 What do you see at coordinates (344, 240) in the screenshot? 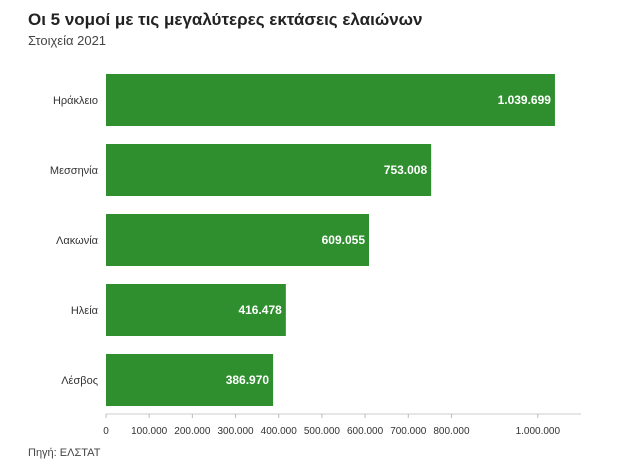
I see `bar-value-label: 609.055` at bounding box center [344, 240].